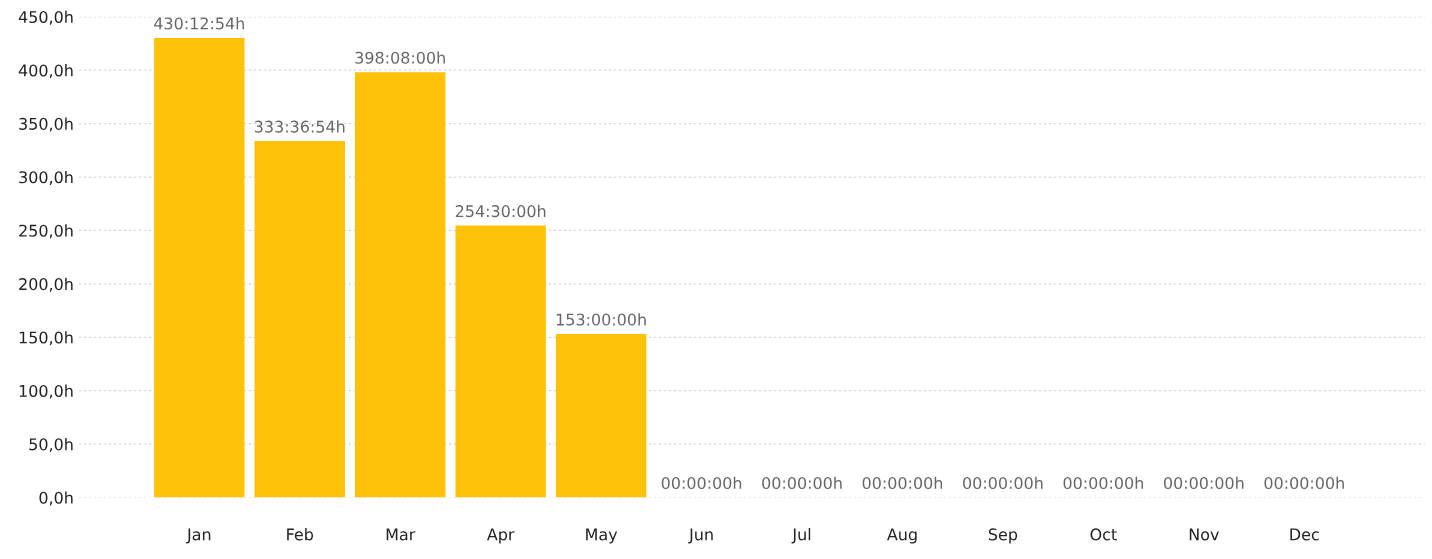  What do you see at coordinates (198, 536) in the screenshot?
I see `x-tick-label: Jan` at bounding box center [198, 536].